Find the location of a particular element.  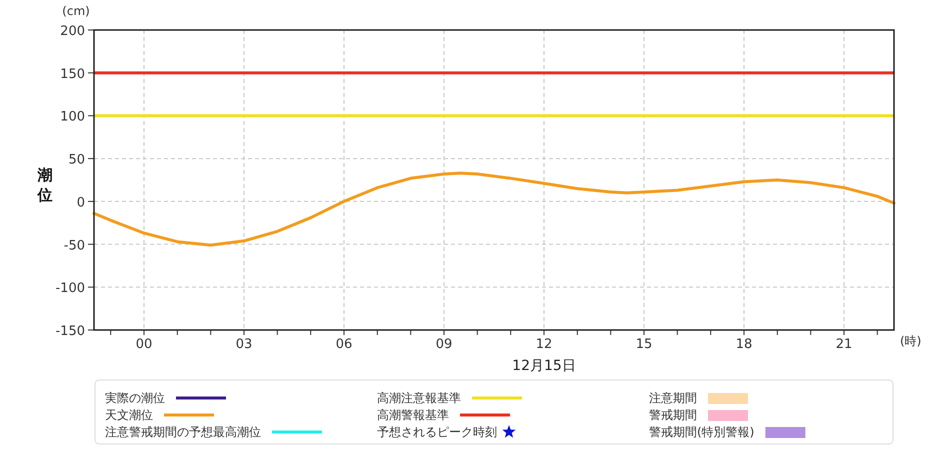

legend-item: 天文潮位 is located at coordinates (159, 415).